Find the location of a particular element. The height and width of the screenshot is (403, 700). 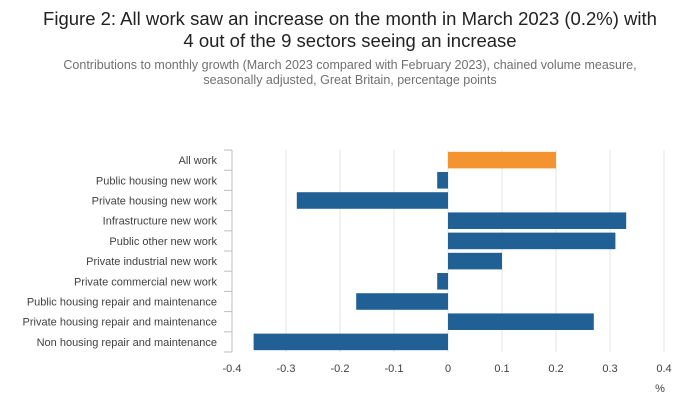

x-tick-label: 0.2 is located at coordinates (555, 369).